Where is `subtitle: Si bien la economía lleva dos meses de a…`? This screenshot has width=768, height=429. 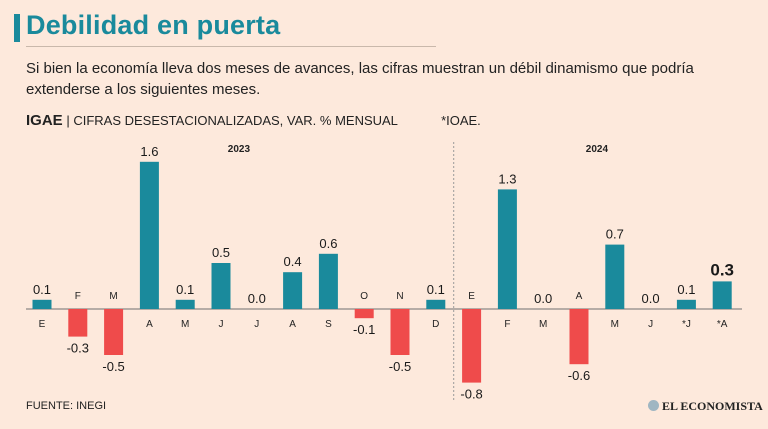 subtitle: Si bien la economía lleva dos meses de a… is located at coordinates (360, 79).